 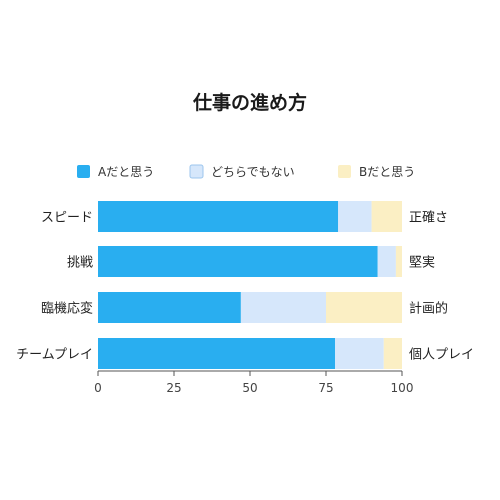 I want to click on category-label-right: 個人プレイ, so click(x=441, y=355).